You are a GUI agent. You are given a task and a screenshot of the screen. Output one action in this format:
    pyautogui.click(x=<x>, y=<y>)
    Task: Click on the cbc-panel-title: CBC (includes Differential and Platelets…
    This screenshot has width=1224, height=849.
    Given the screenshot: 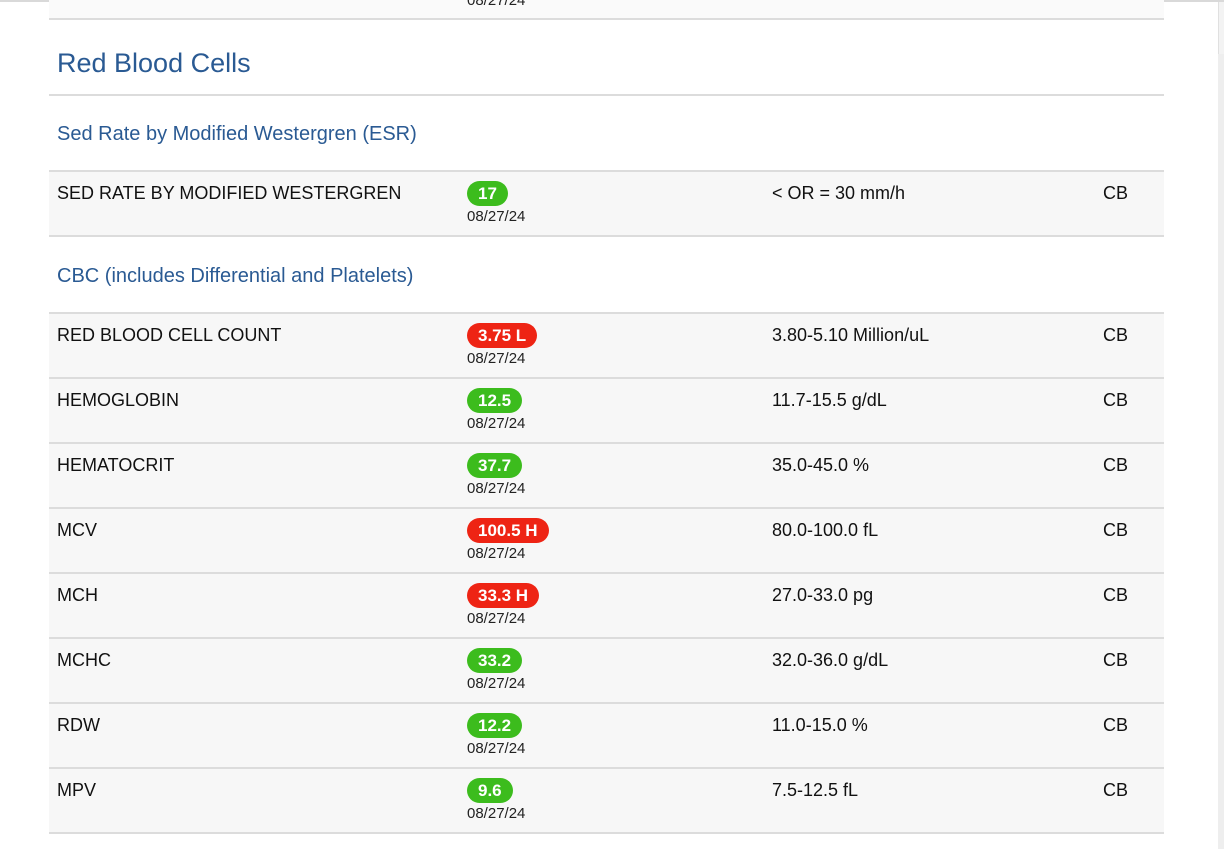 What is the action you would take?
    pyautogui.click(x=606, y=275)
    